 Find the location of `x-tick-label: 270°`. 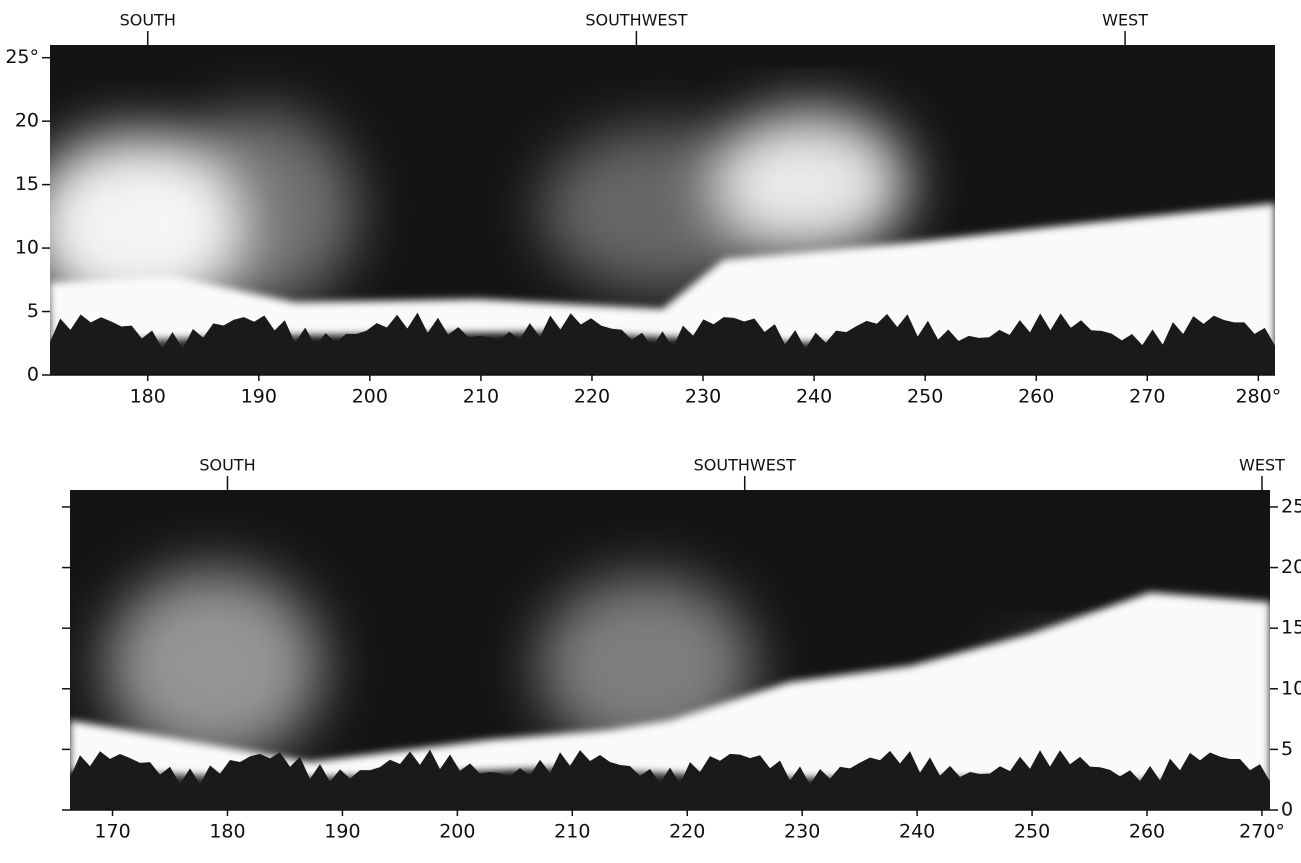

x-tick-label: 270° is located at coordinates (1262, 832).